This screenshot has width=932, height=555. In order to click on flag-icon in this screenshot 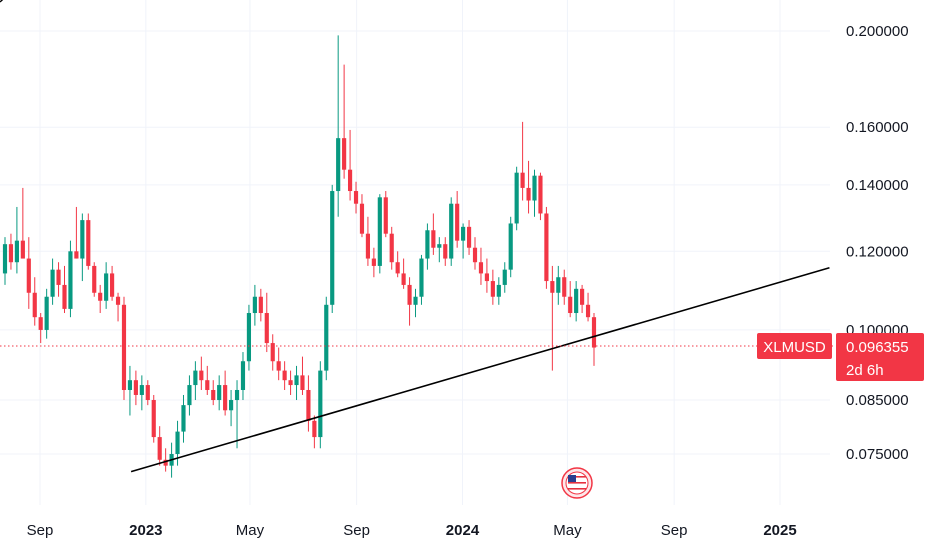, I will do `click(577, 483)`.